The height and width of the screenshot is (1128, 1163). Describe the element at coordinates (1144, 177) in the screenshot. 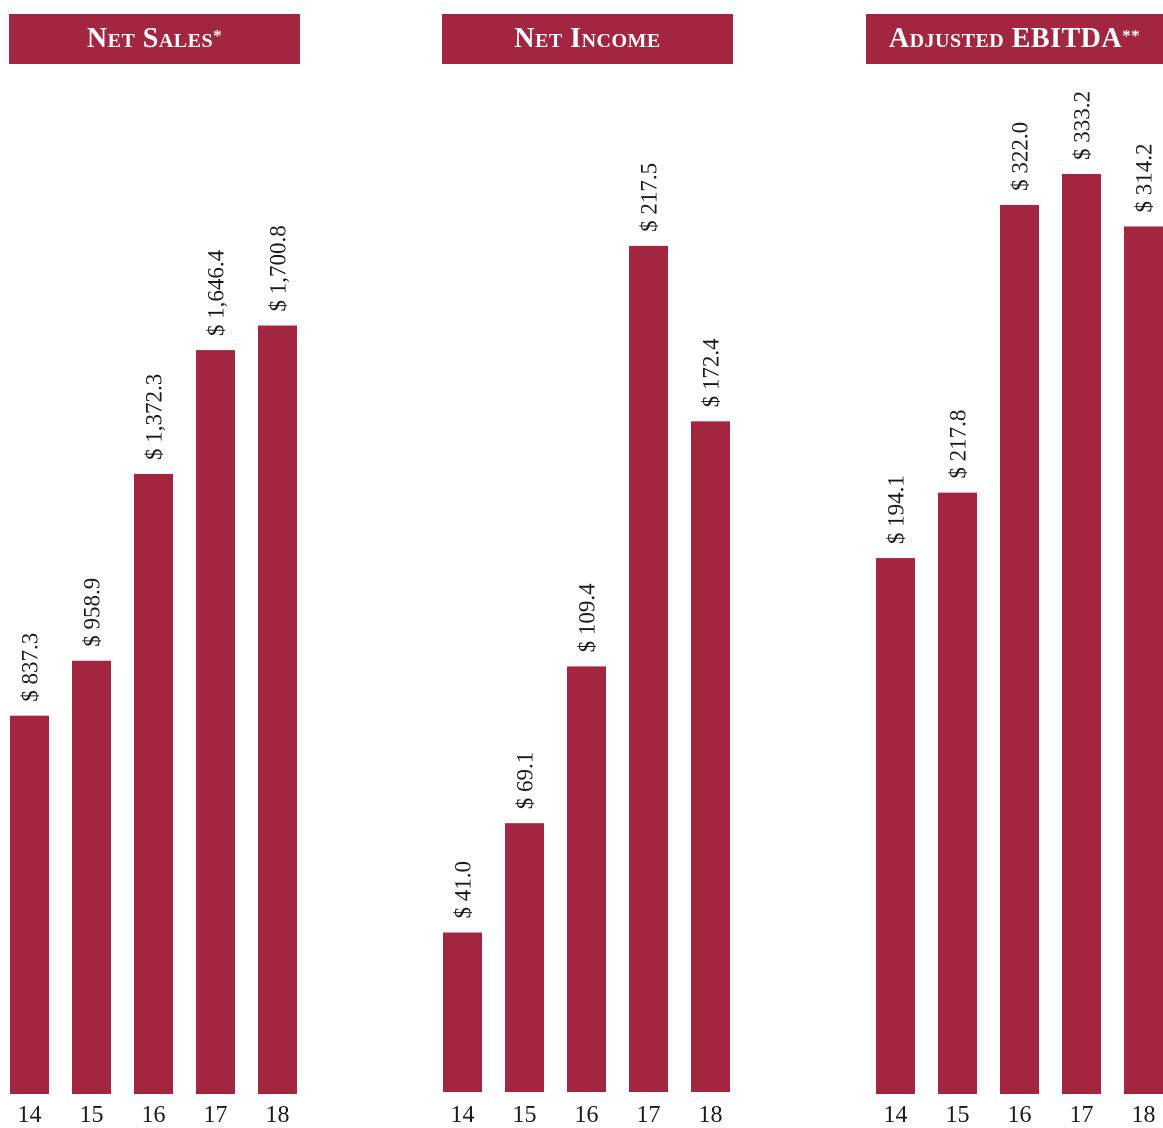

I see `data-label: $ 314.2` at that location.